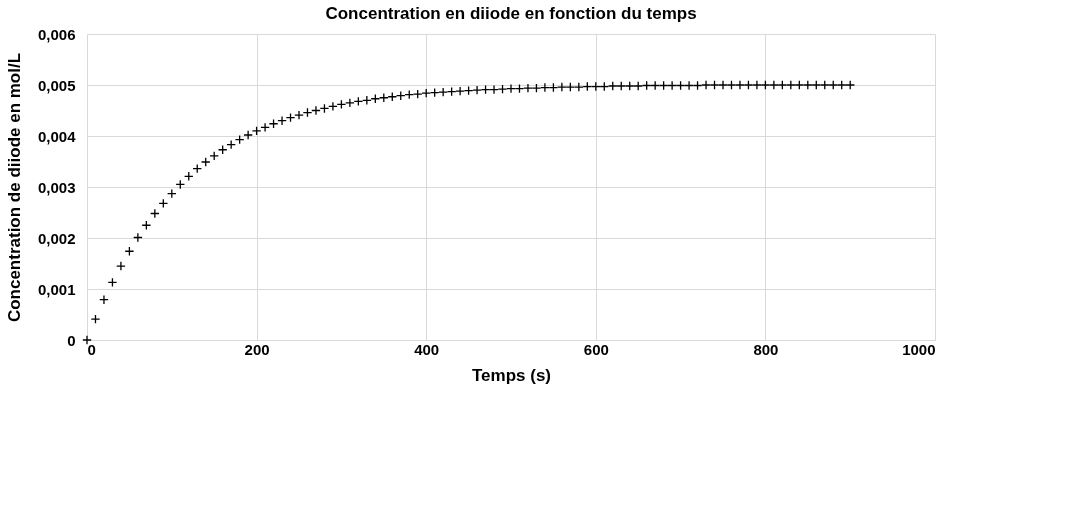 This screenshot has height=511, width=1089. I want to click on y-tick-label: 0,001, so click(56, 289).